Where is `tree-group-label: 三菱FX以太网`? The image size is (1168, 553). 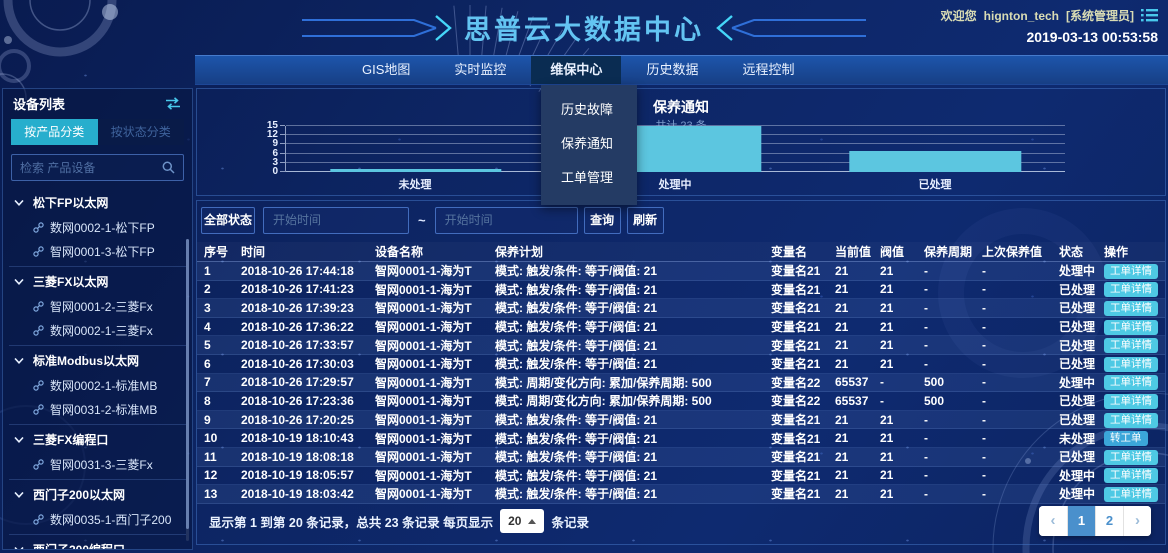 tree-group-label: 三菱FX以太网 is located at coordinates (71, 282).